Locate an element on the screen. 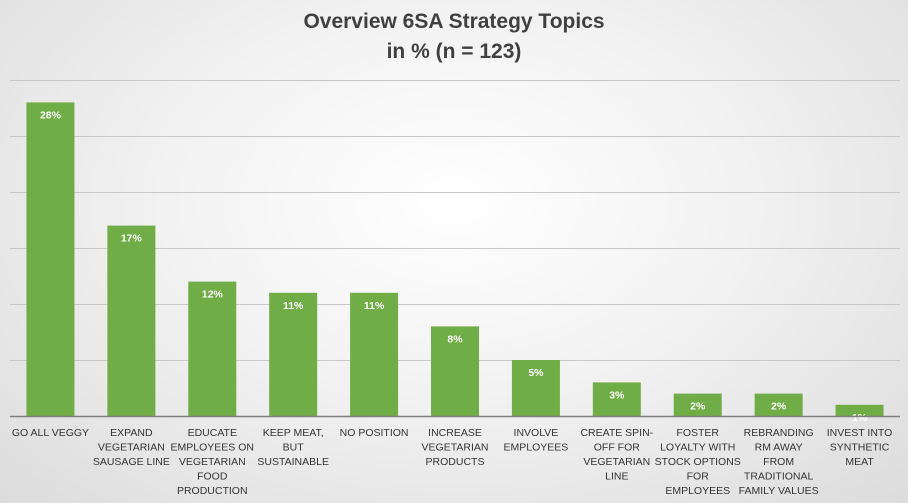  category-label-line: FROM is located at coordinates (778, 462).